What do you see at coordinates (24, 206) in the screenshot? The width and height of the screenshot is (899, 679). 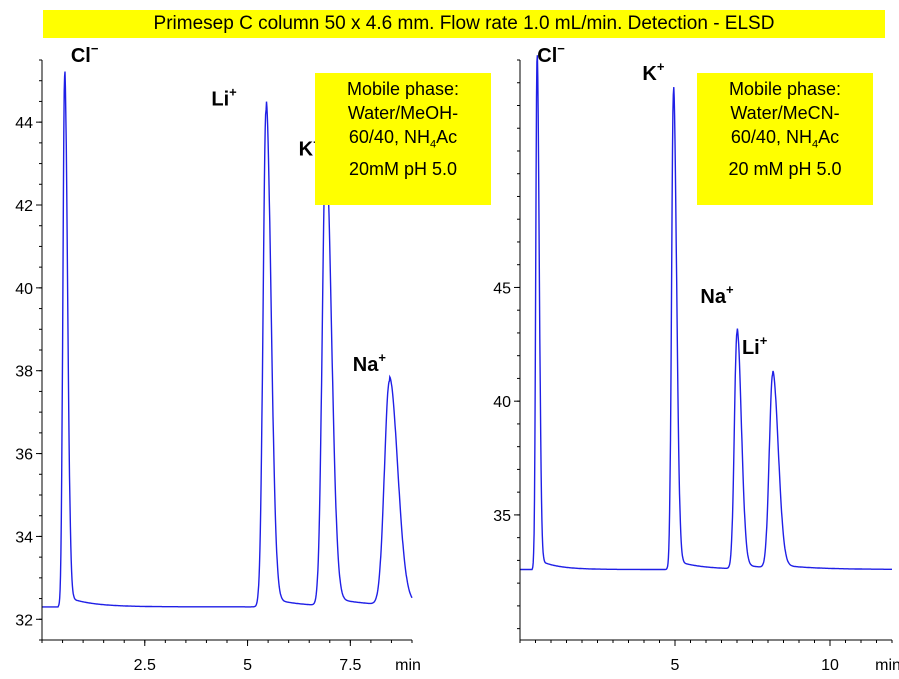 I see `y-tick-label: 42` at bounding box center [24, 206].